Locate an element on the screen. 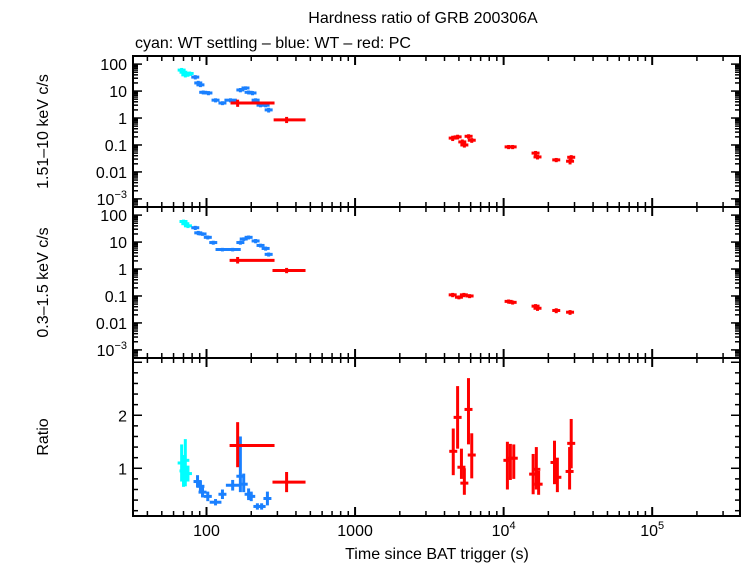 The image size is (742, 566). y-axis-label: 1.51–10 keV c/s is located at coordinates (43, 131).